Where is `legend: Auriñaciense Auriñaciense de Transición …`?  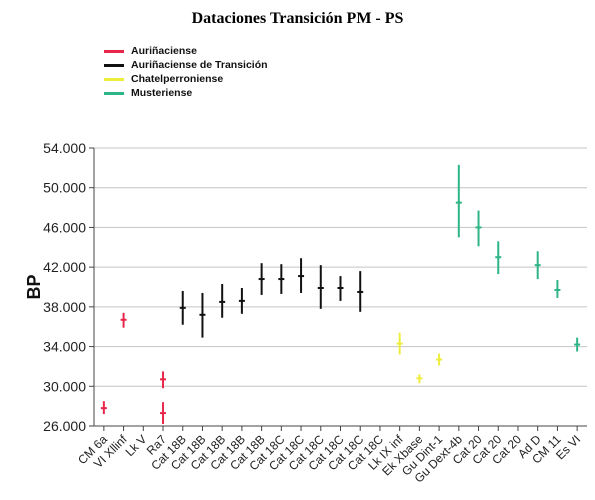 legend: Auriñaciense Auriñaciense de Transición … is located at coordinates (186, 72).